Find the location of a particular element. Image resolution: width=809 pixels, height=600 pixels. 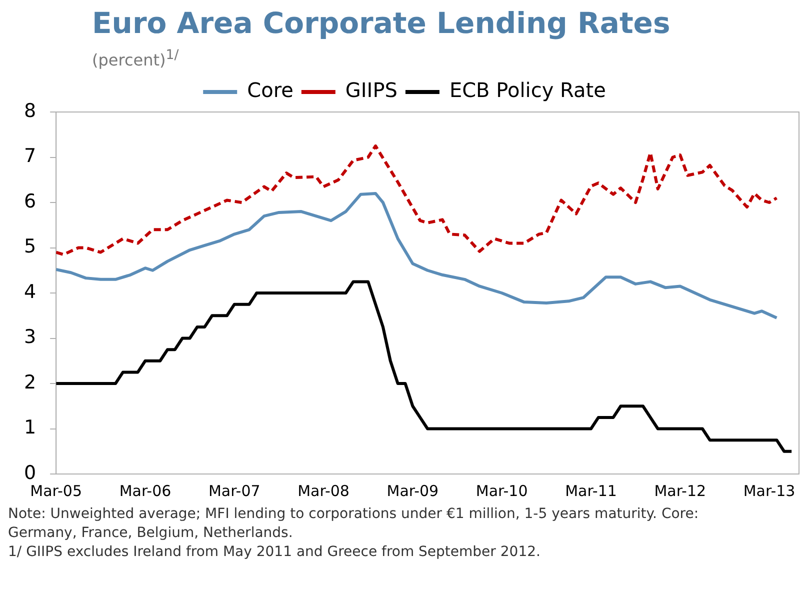

x-tick-label: Mar-09 is located at coordinates (412, 491).